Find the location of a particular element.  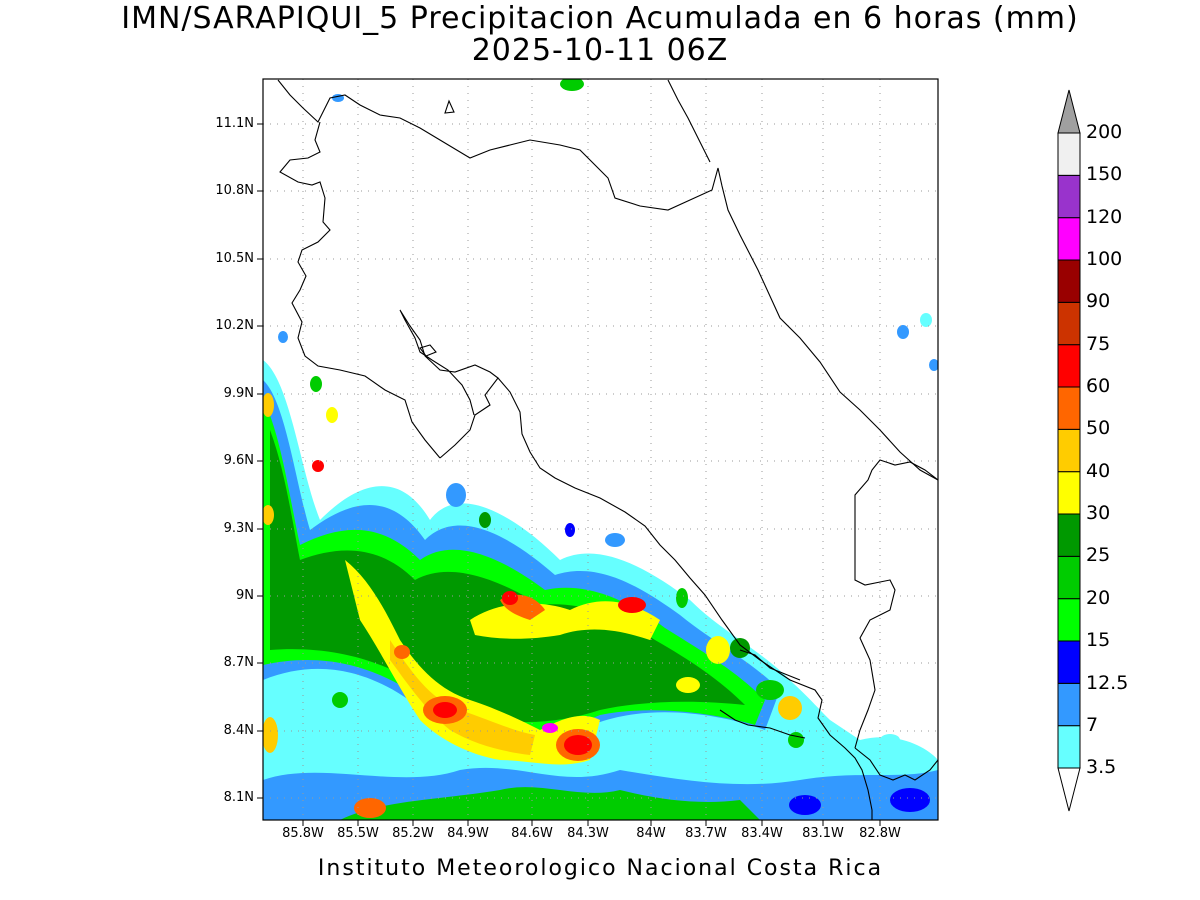

colorbar-label: 7 is located at coordinates (1092, 725).